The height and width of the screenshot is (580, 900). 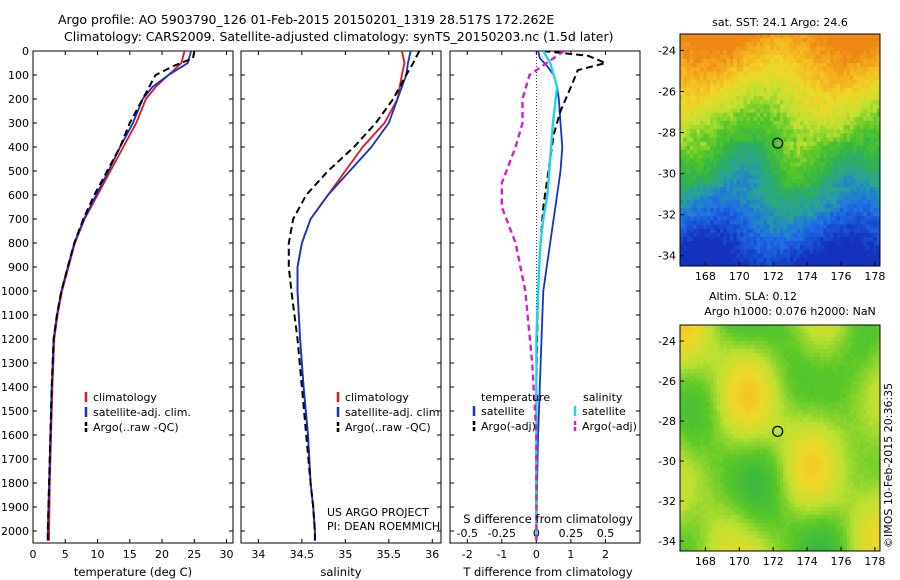 I want to click on y-tick-label: 1200, so click(x=15, y=339).